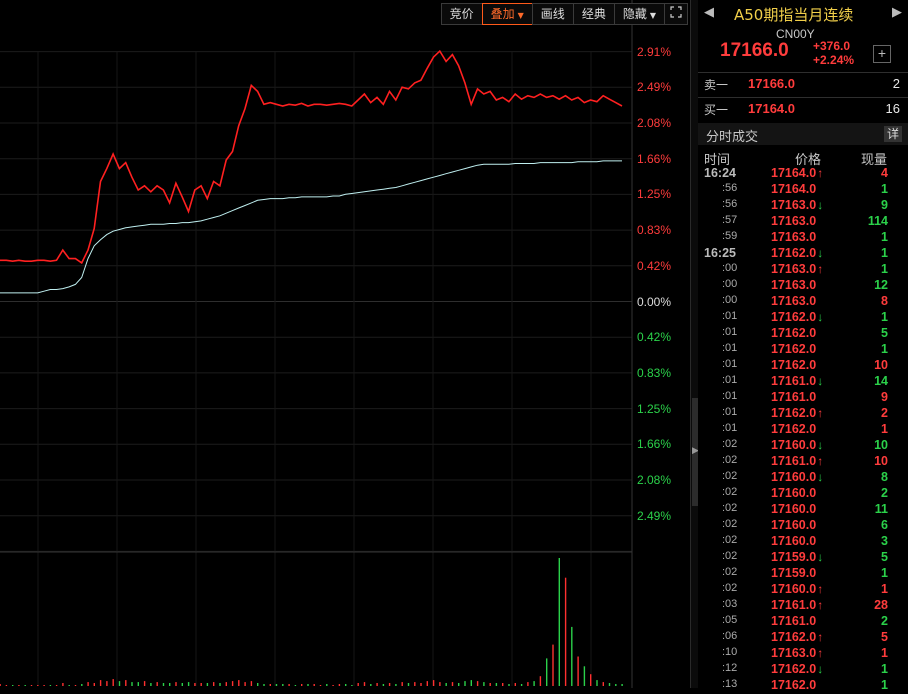  What do you see at coordinates (709, 11) in the screenshot?
I see `prev-arrow-icon: ◀` at bounding box center [709, 11].